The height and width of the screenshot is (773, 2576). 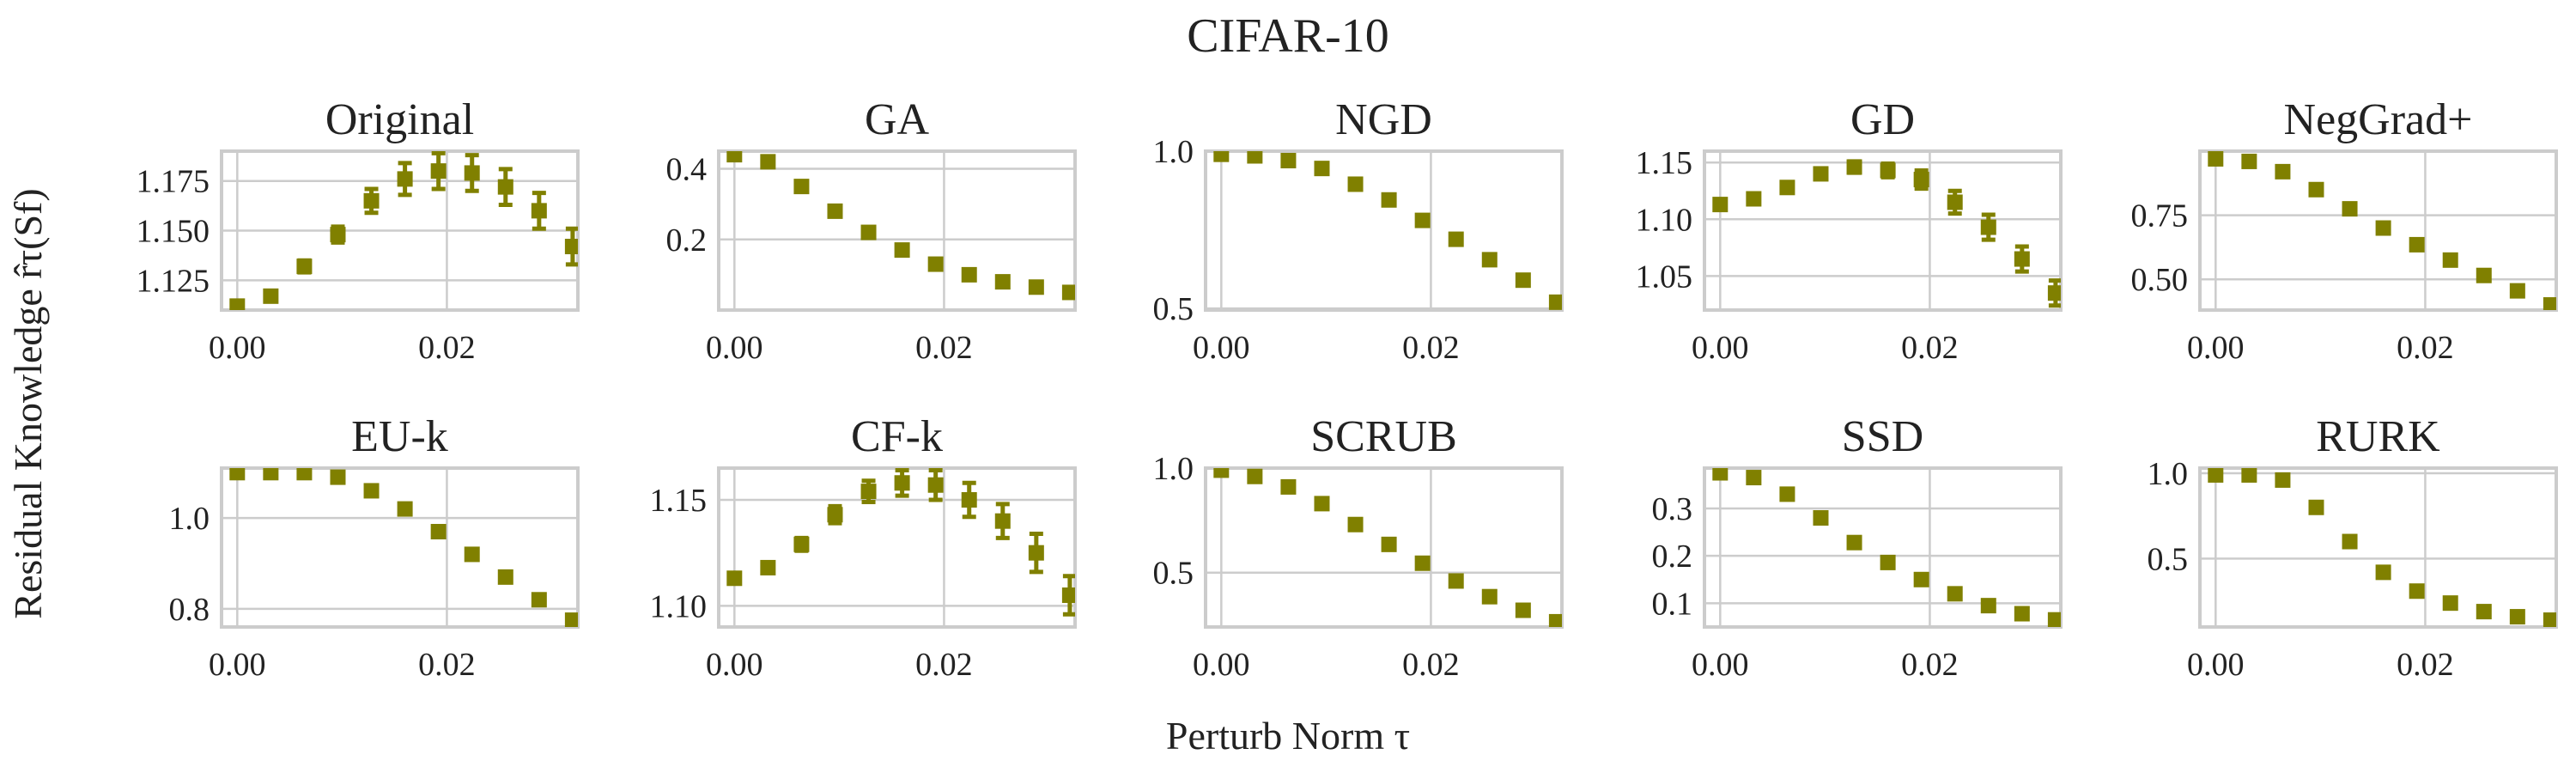 I want to click on y-tick-label: 1.150, so click(x=174, y=232).